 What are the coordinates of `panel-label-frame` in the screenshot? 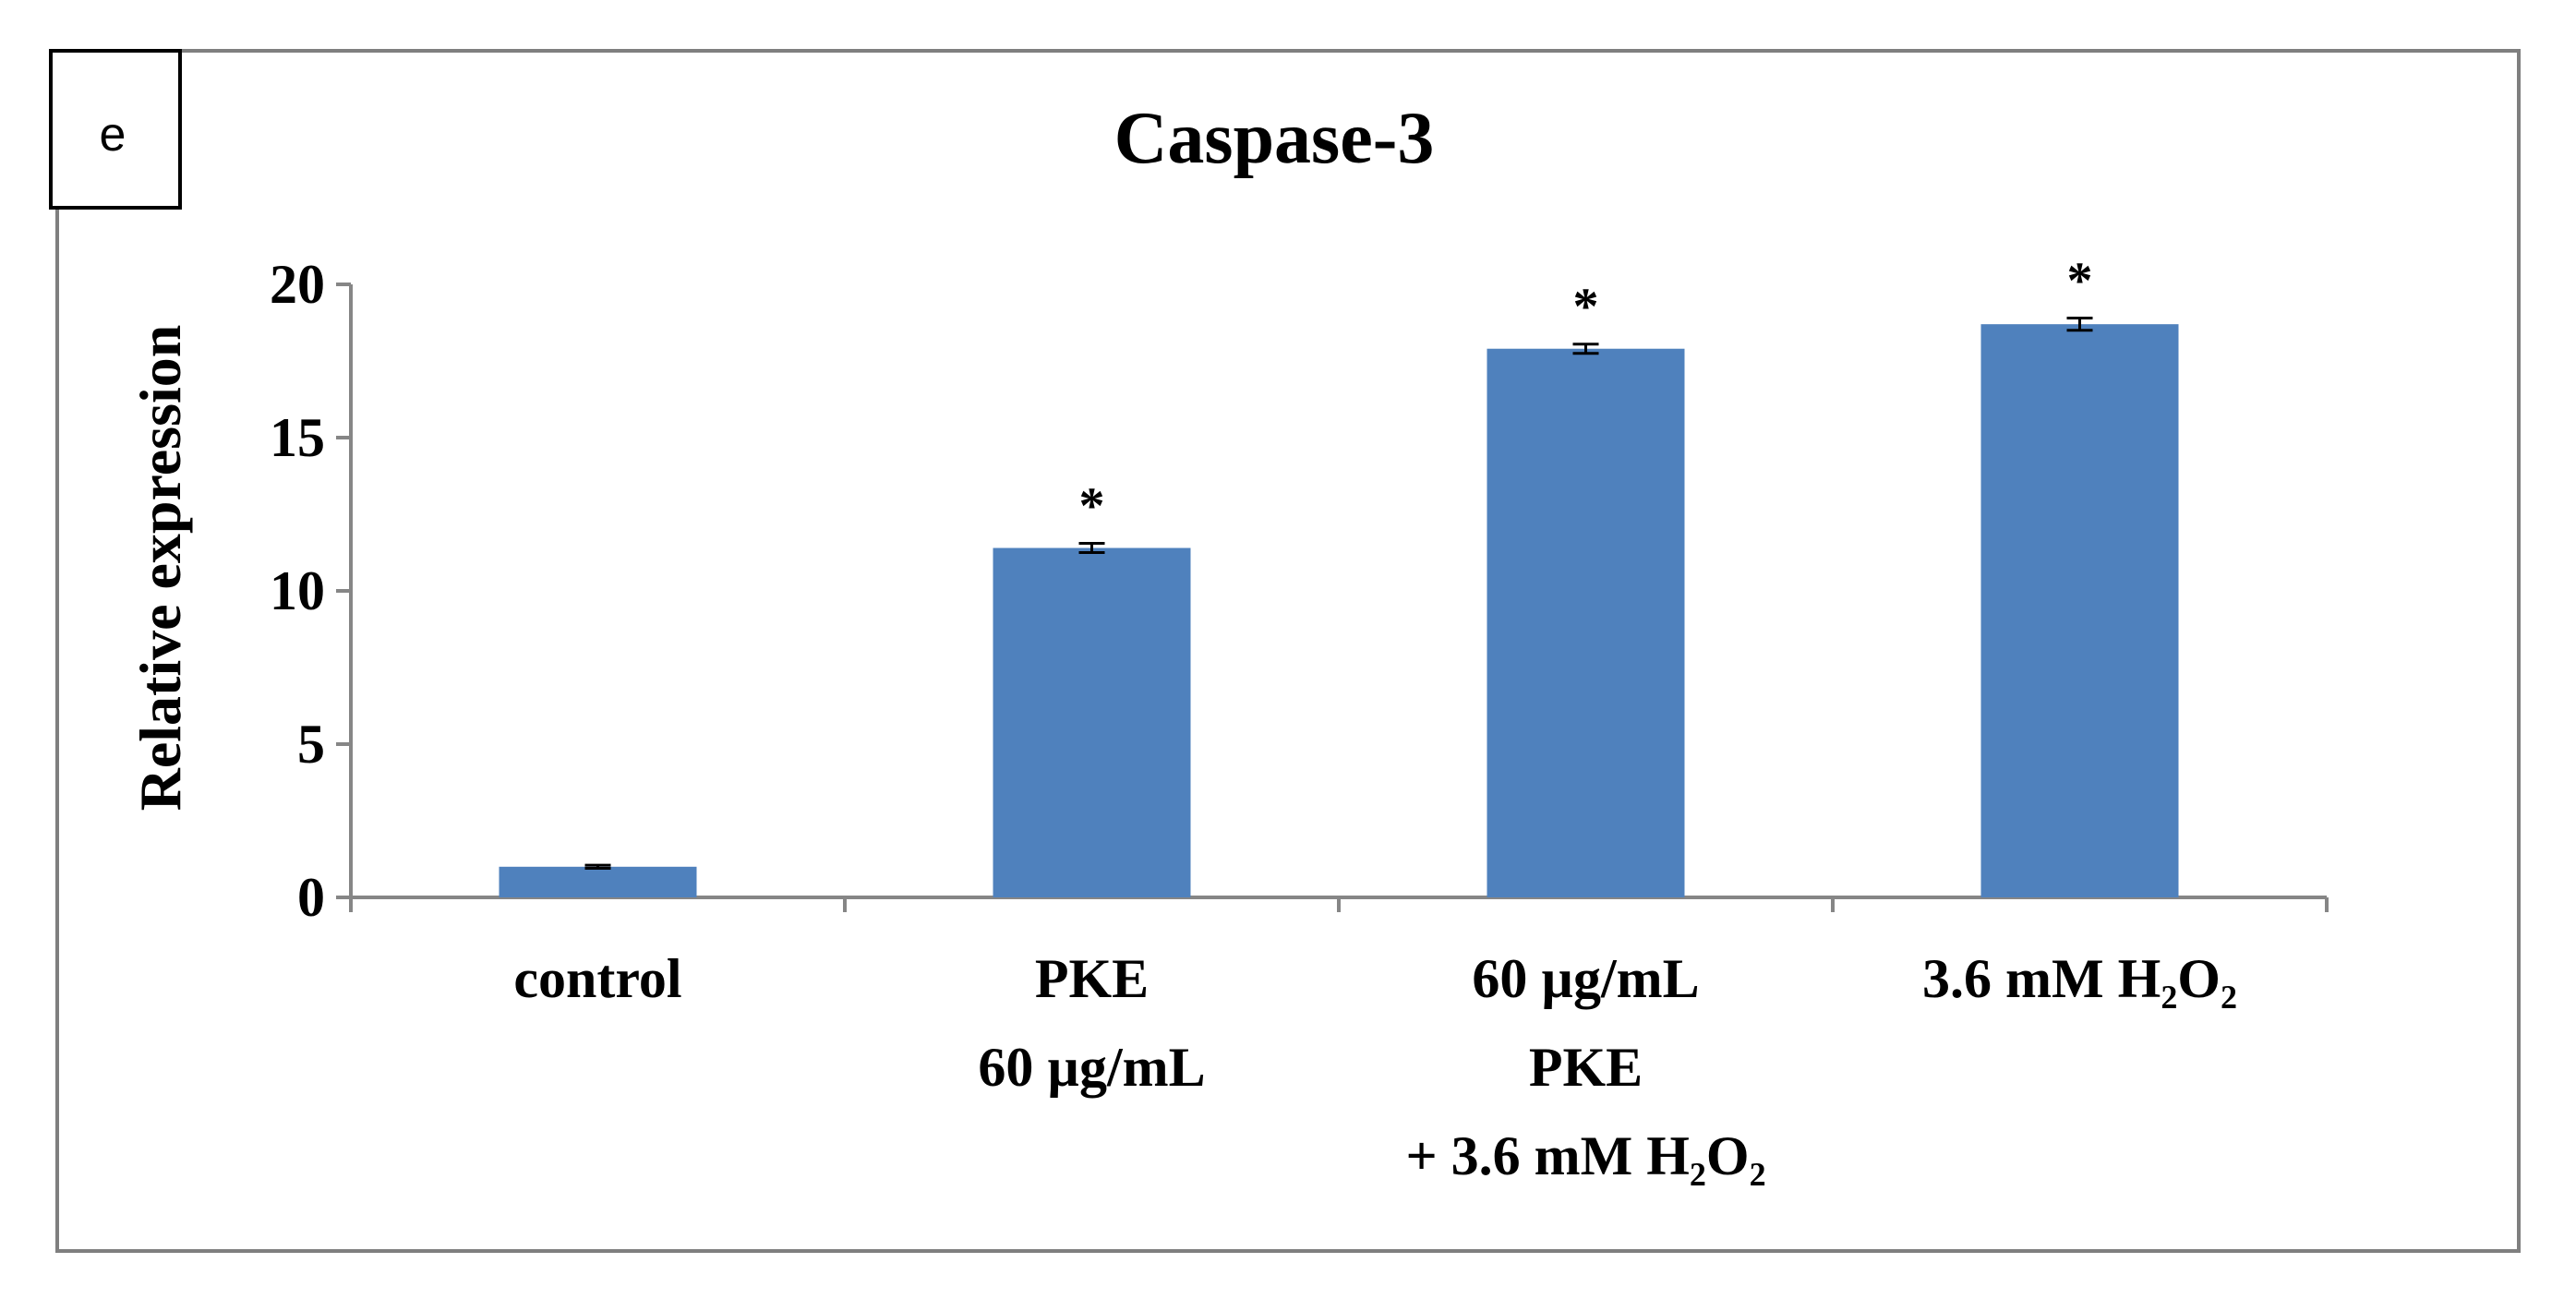 It's located at (115, 129).